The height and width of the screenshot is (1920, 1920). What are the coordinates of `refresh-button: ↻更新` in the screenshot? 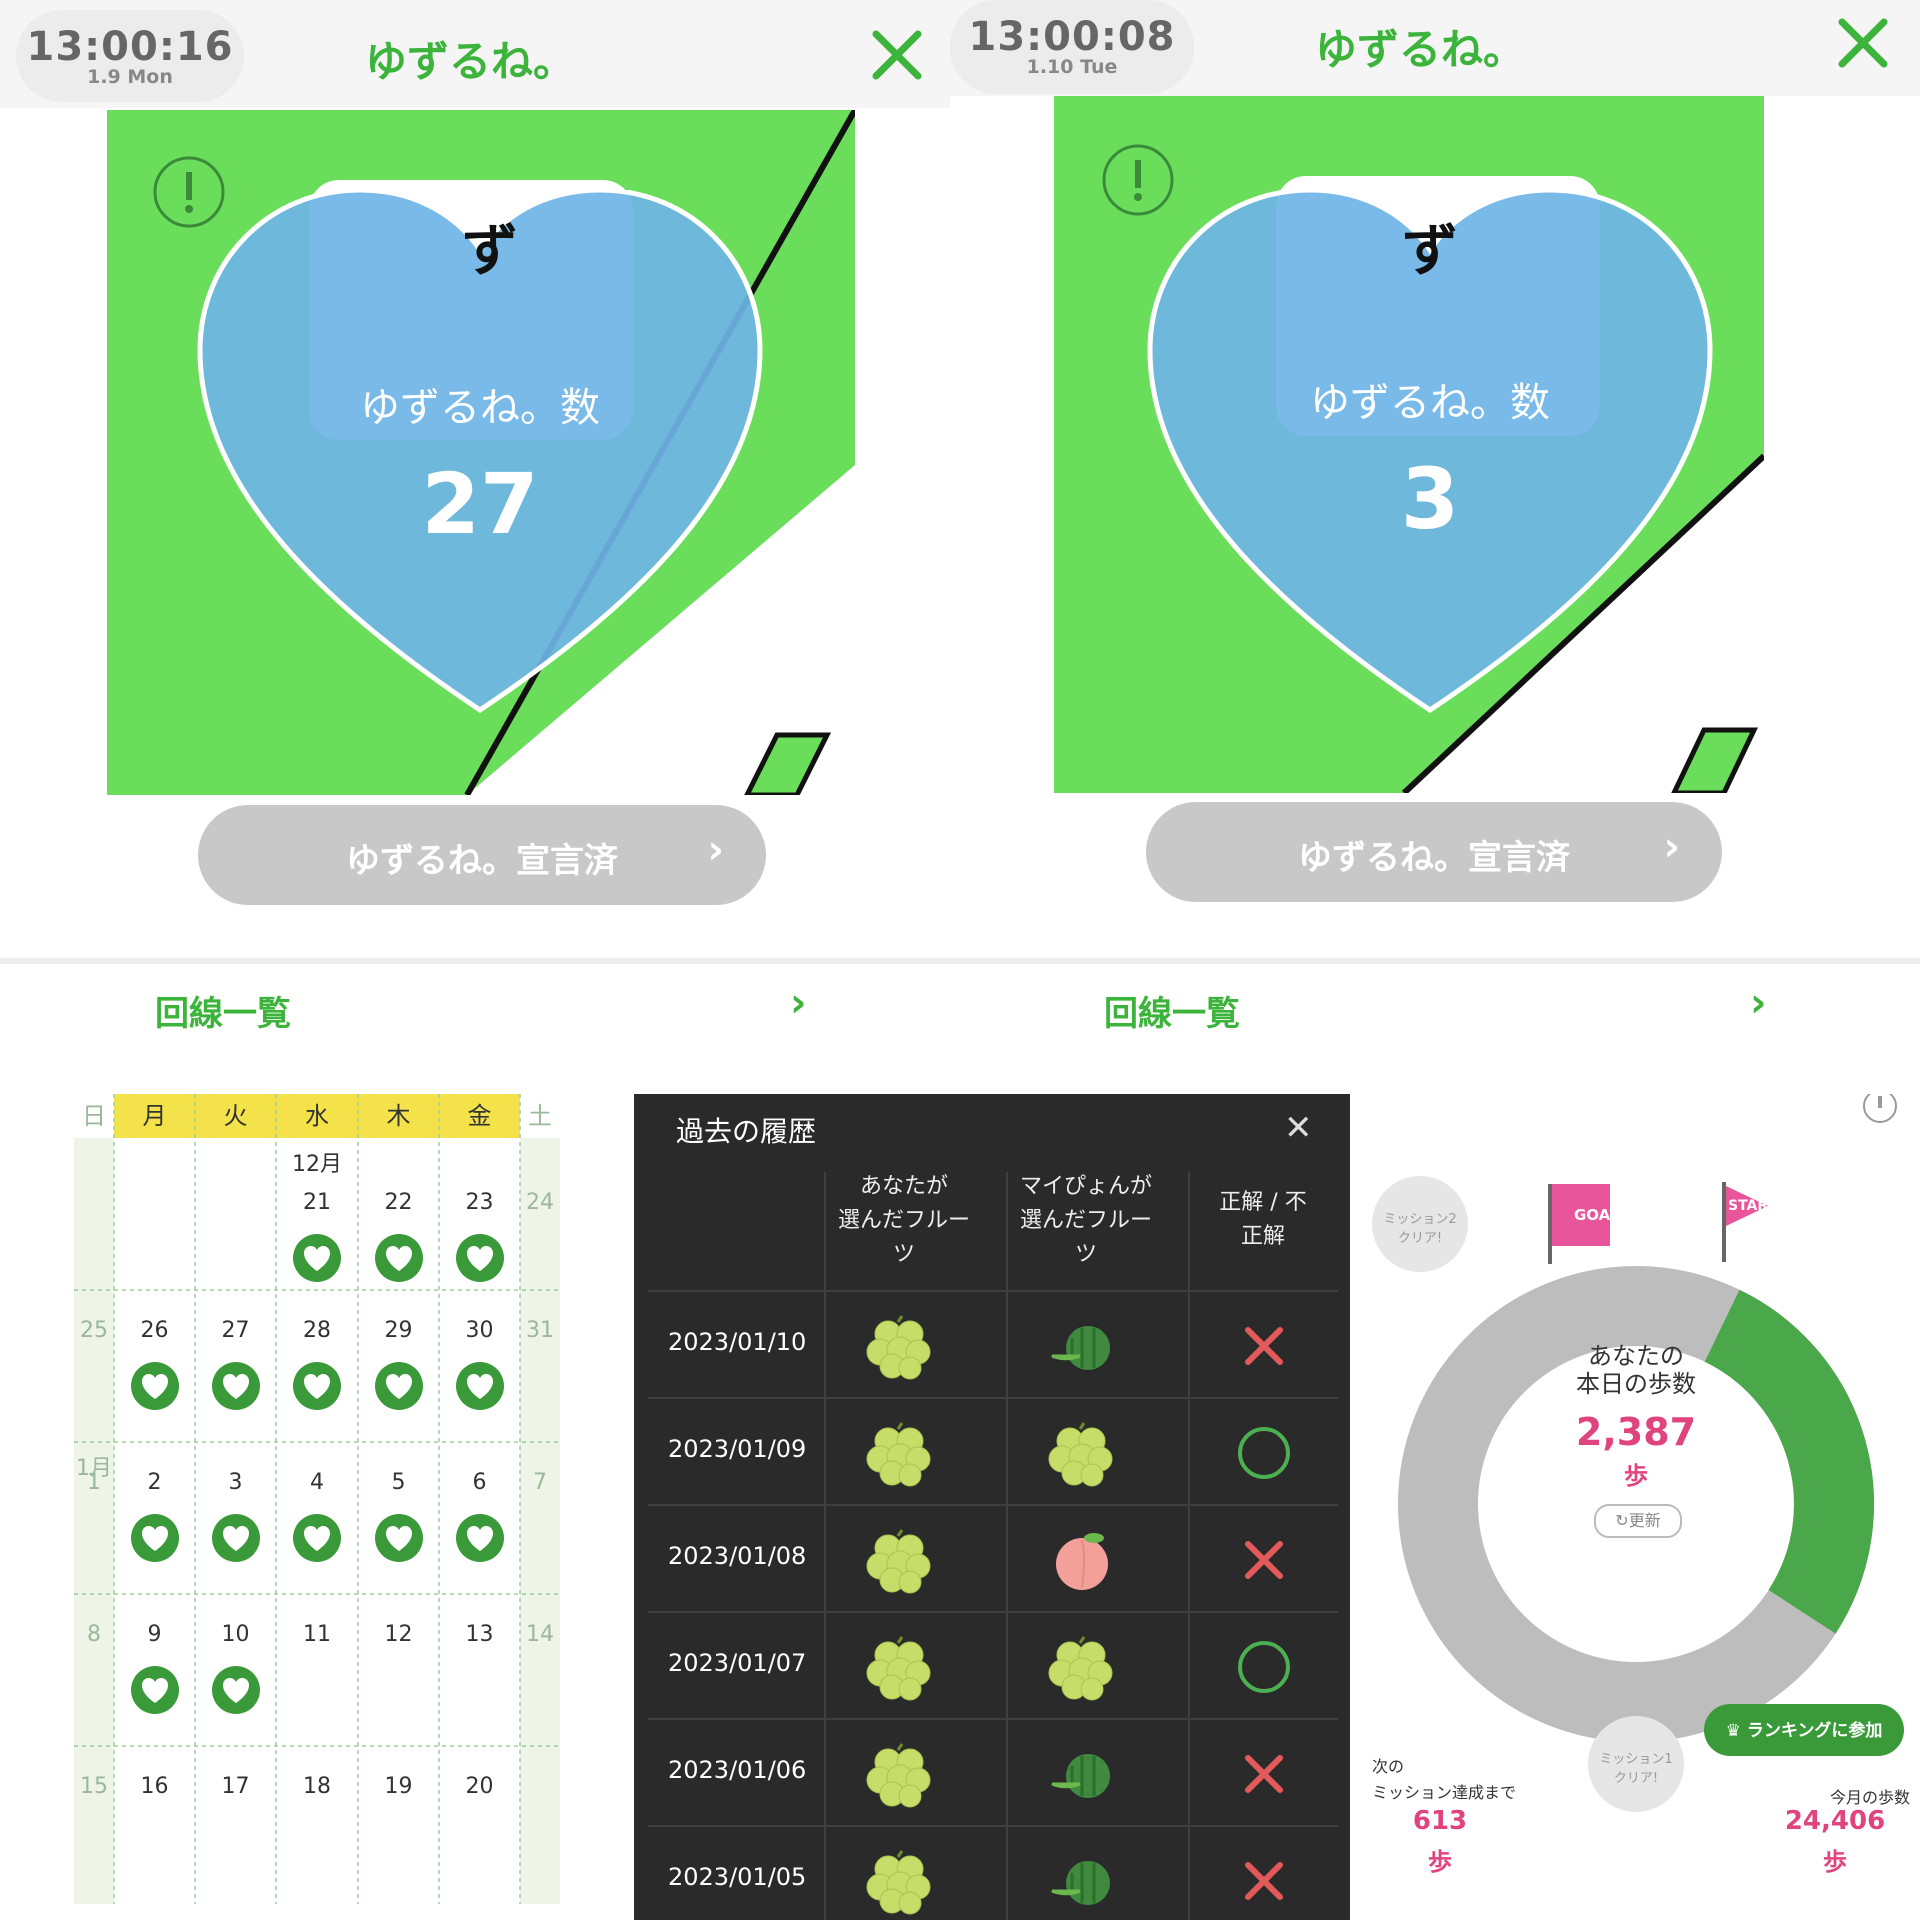 It's located at (1638, 1521).